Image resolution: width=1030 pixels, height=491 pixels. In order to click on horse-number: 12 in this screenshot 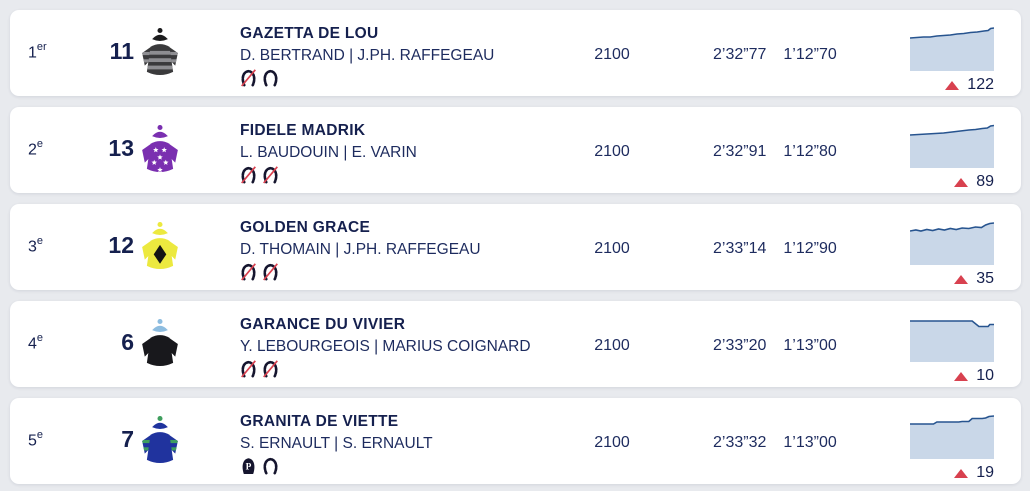, I will do `click(121, 245)`.